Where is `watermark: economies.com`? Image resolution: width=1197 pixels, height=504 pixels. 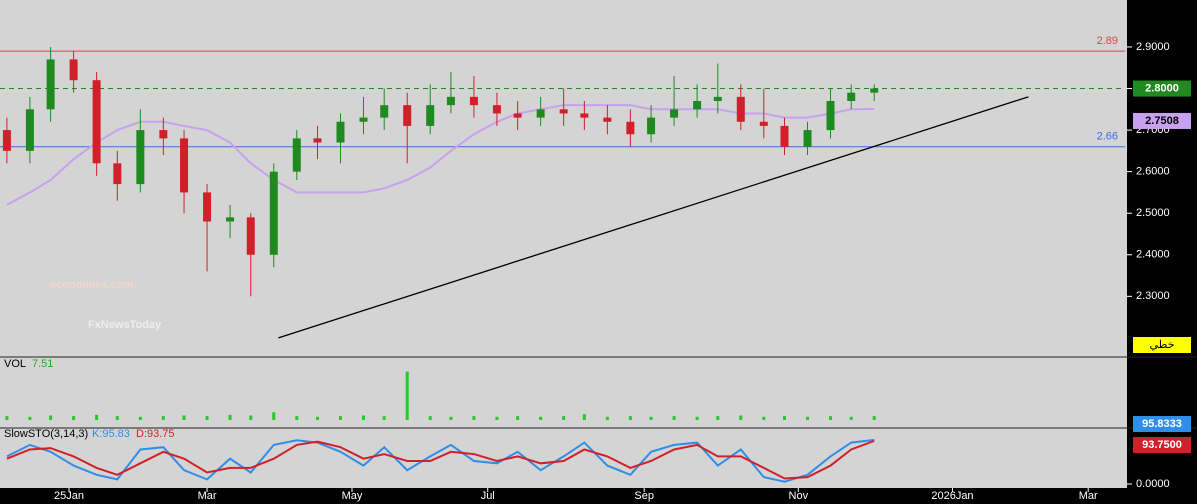 watermark: economies.com is located at coordinates (91, 285).